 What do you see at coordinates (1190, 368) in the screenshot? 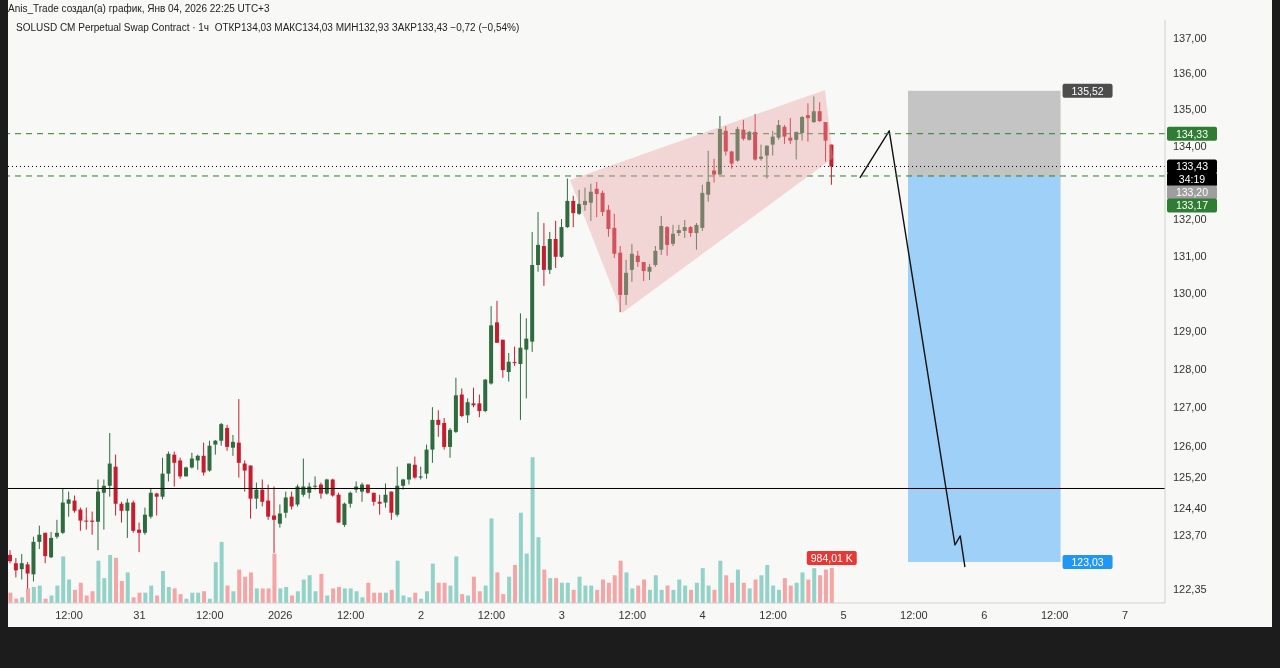
I see `y-tick-label: 128,00` at bounding box center [1190, 368].